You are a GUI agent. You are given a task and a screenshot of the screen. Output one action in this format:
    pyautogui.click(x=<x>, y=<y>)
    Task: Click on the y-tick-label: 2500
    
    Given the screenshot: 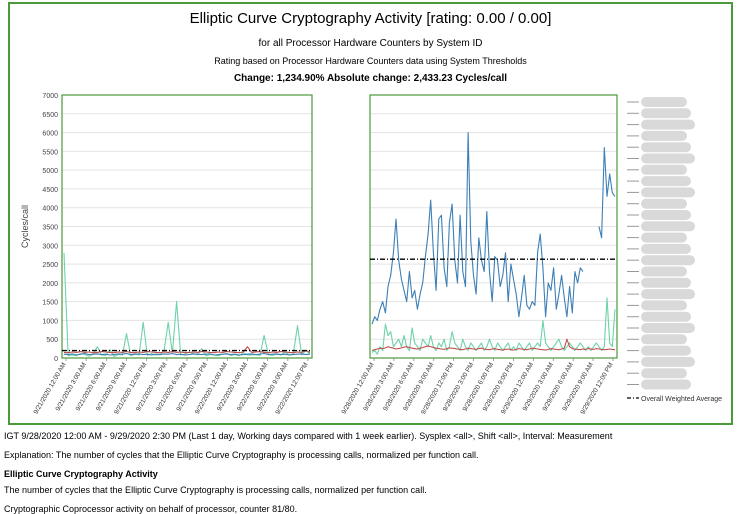 What is the action you would take?
    pyautogui.click(x=50, y=265)
    